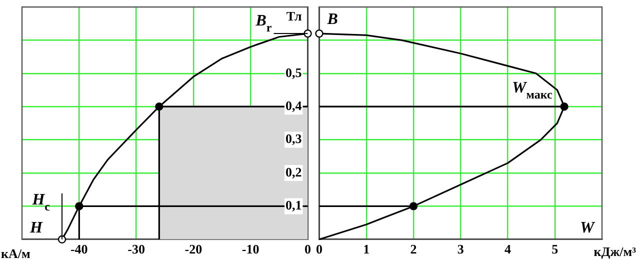 Image resolution: width=638 pixels, height=265 pixels. I want to click on x-tick-label: -30, so click(136, 249).